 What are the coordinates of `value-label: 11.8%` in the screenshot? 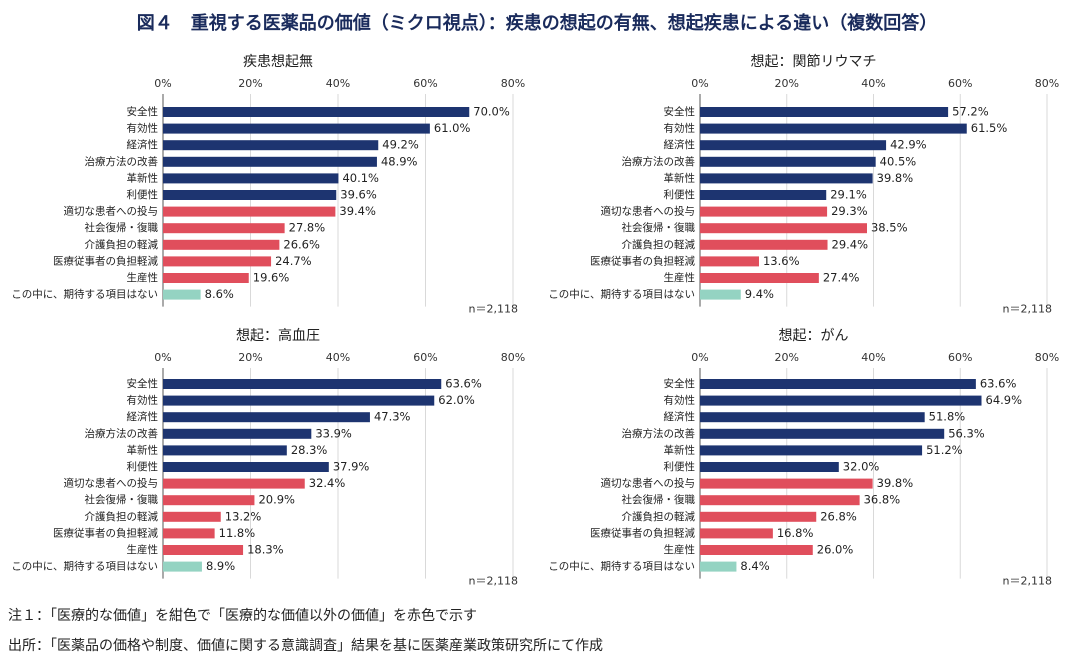 It's located at (237, 533).